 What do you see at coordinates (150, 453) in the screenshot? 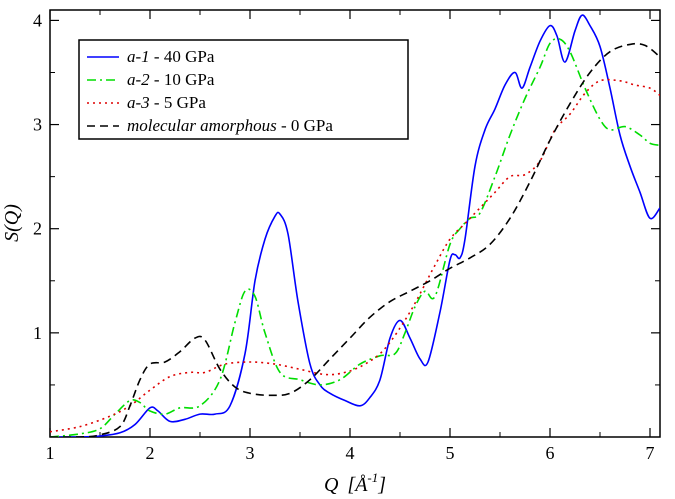
I see `x-tick-label: 2` at bounding box center [150, 453].